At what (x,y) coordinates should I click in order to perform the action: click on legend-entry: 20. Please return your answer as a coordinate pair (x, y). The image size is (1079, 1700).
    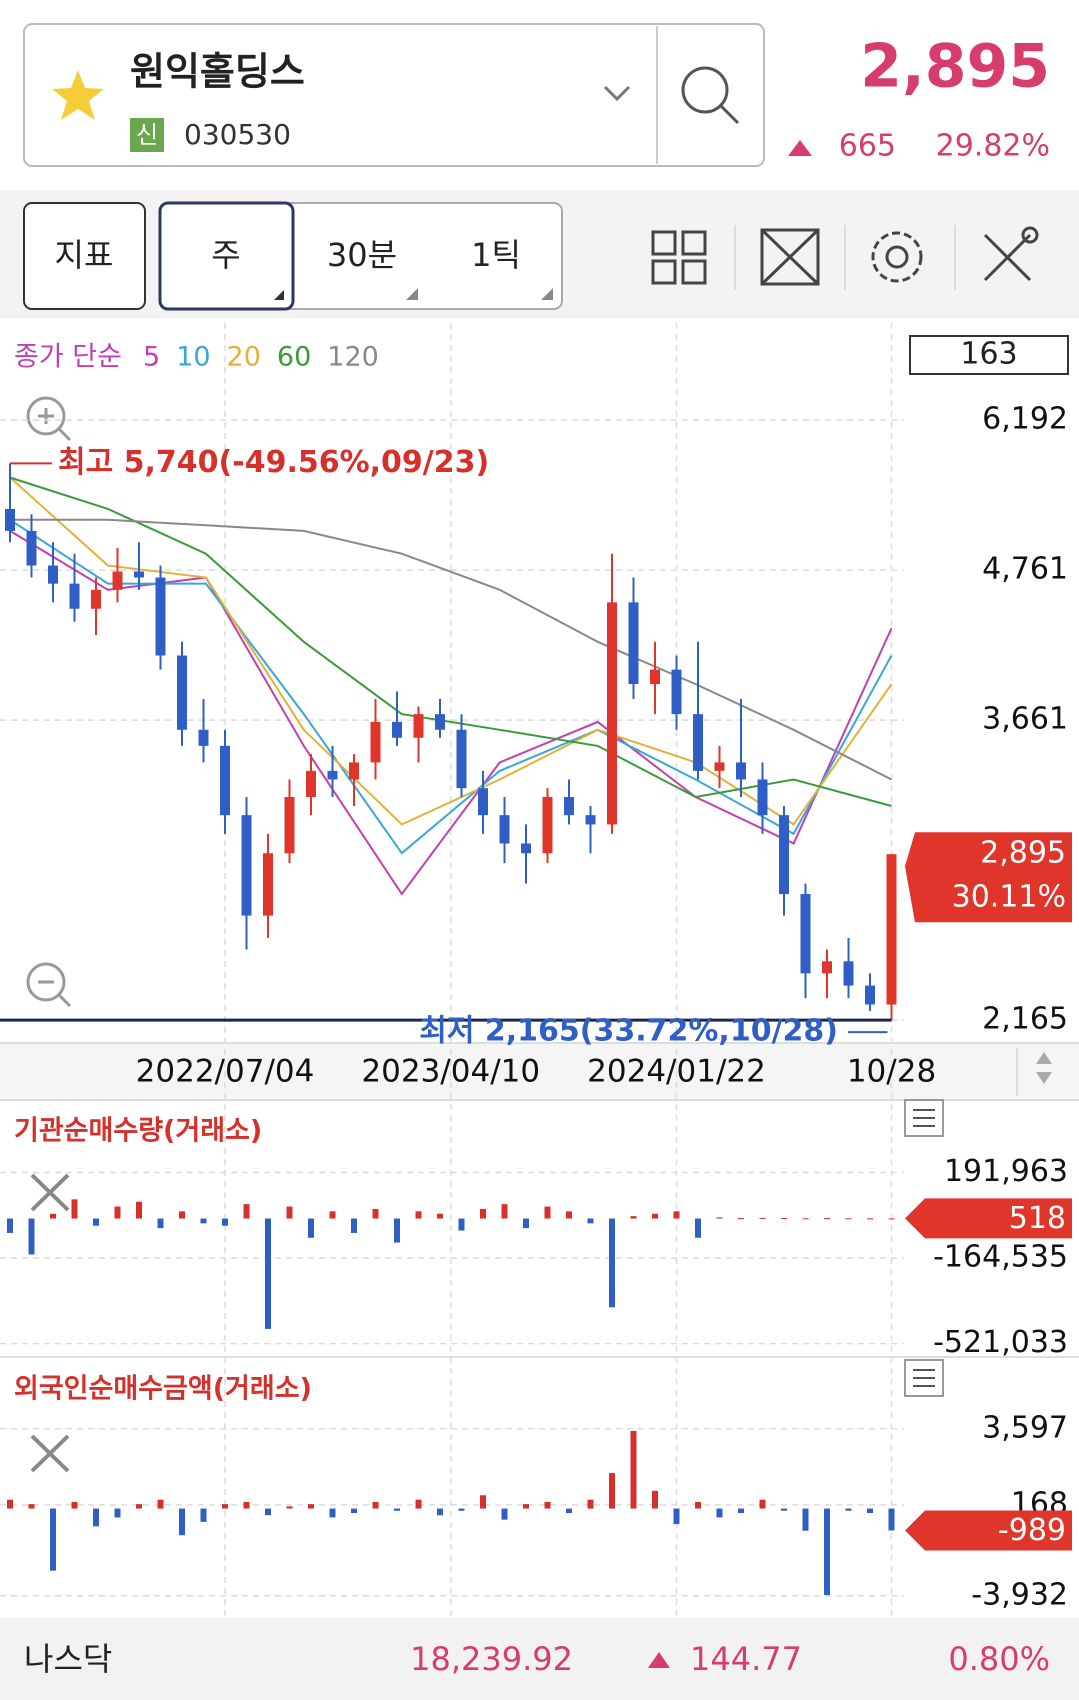
    Looking at the image, I should click on (244, 357).